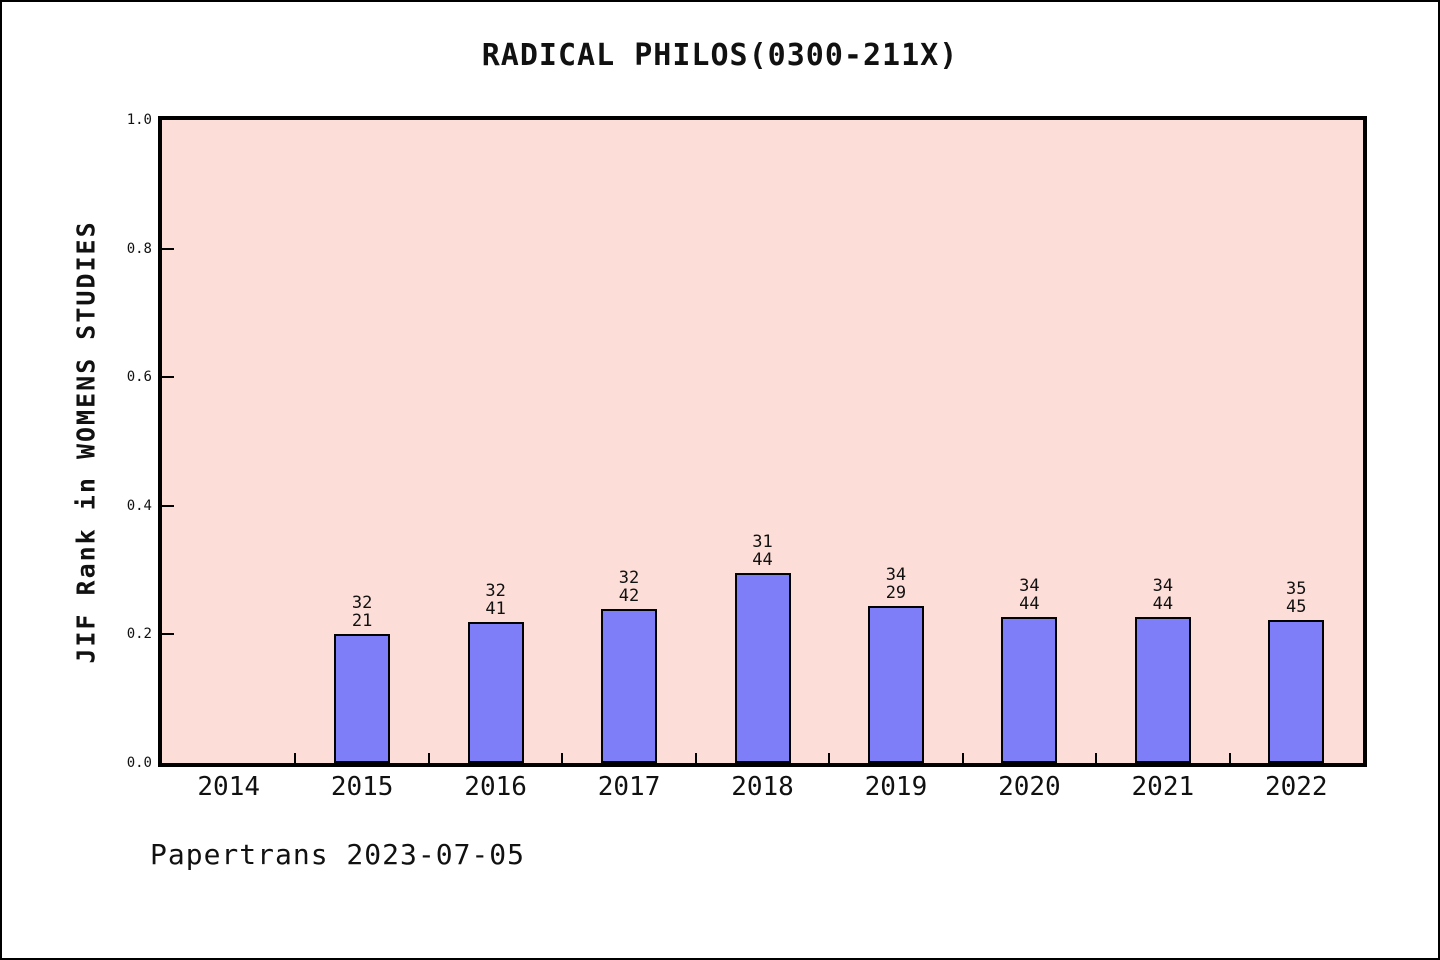  Describe the element at coordinates (1029, 690) in the screenshot. I see `bar-2020` at that location.